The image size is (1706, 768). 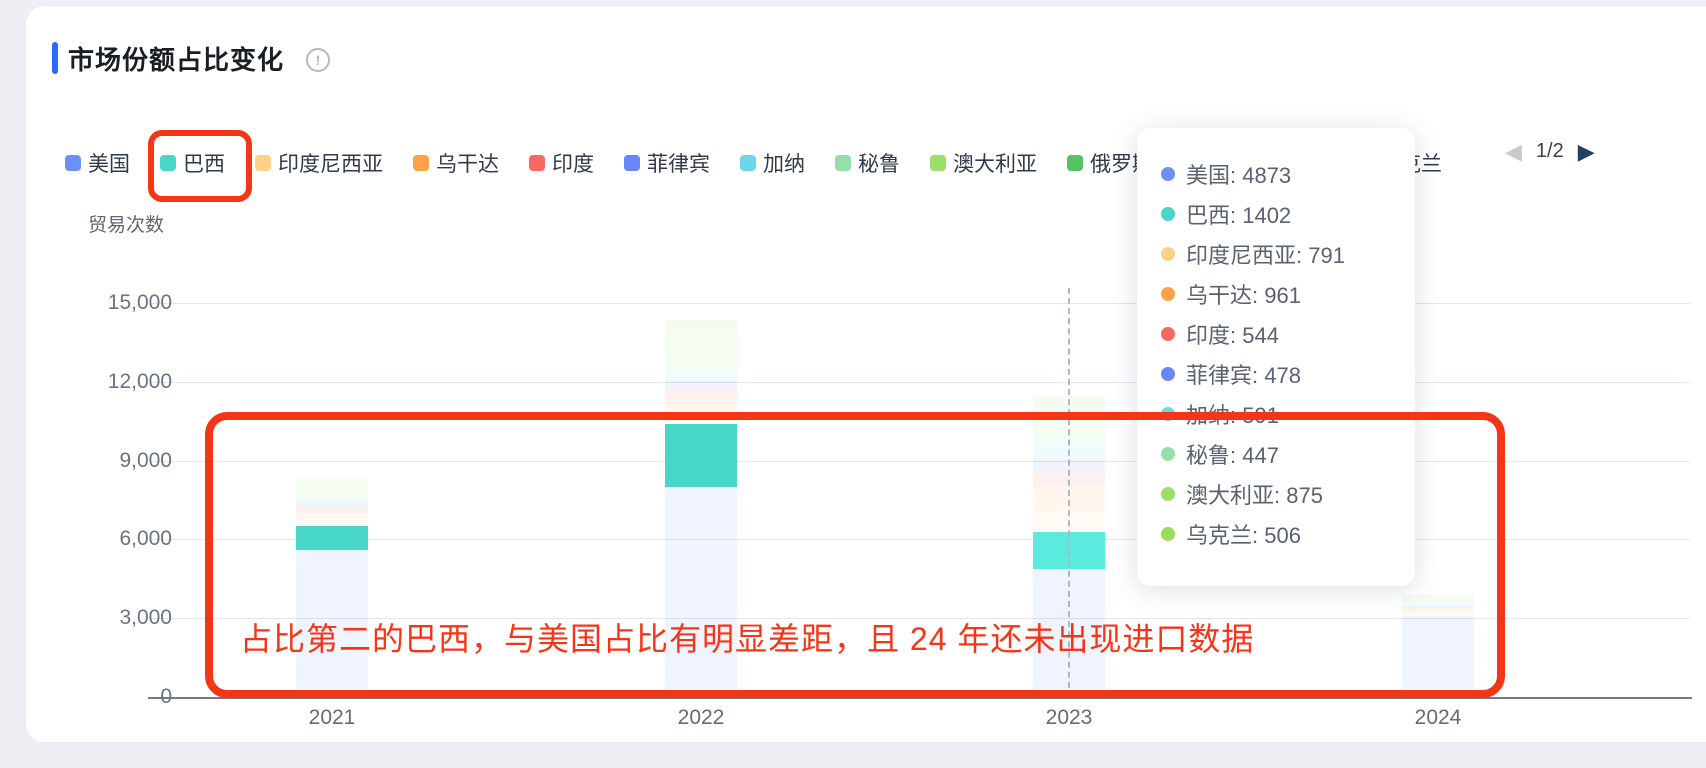 I want to click on legend-item-印度: 印度, so click(x=561, y=163).